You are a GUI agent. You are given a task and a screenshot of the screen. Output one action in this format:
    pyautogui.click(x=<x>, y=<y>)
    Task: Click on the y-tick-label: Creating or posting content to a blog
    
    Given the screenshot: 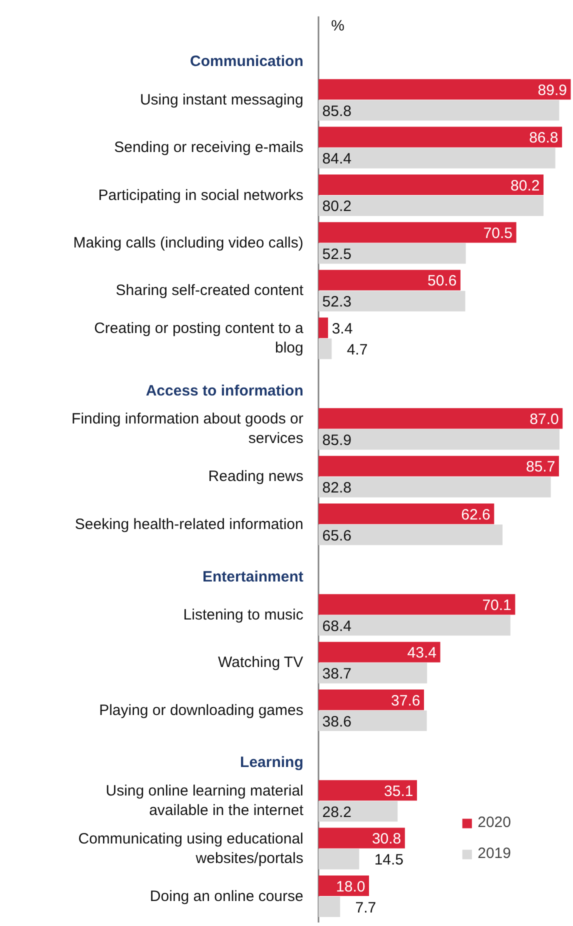 What is the action you would take?
    pyautogui.click(x=199, y=338)
    